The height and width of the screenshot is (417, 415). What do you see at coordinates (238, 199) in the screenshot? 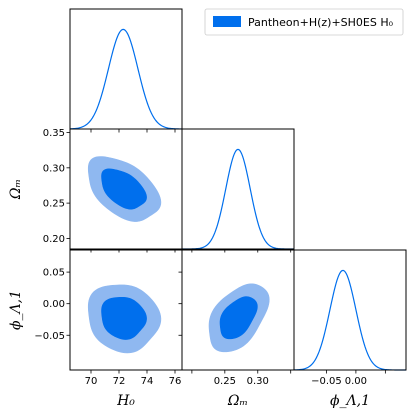
I see `marginal-curve-Omega_m` at bounding box center [238, 199].